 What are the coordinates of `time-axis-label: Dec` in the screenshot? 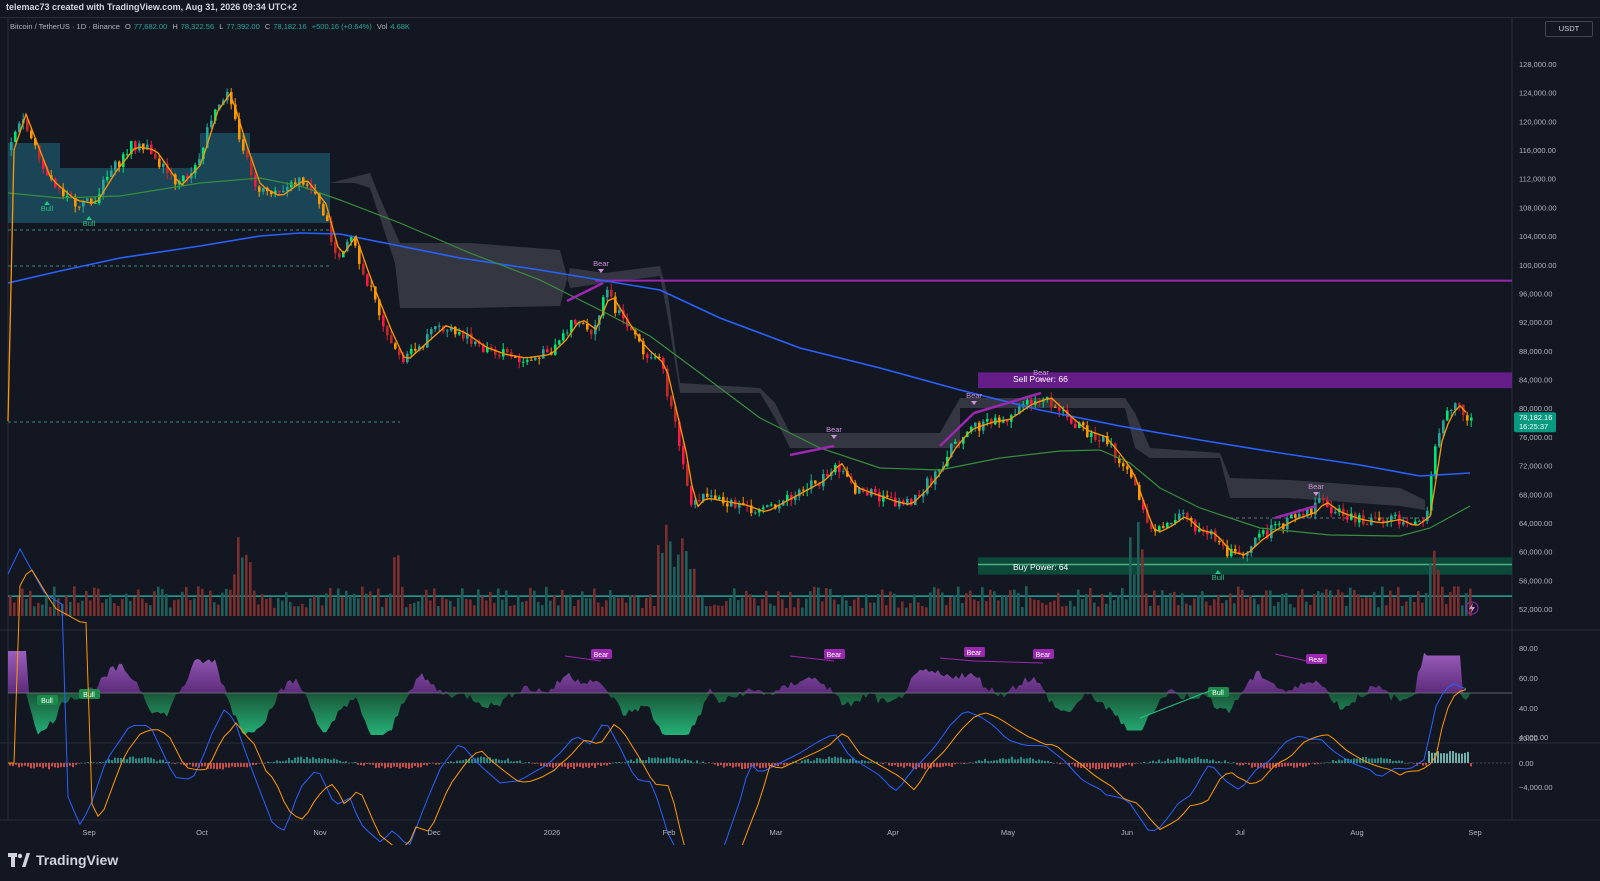 It's located at (434, 832).